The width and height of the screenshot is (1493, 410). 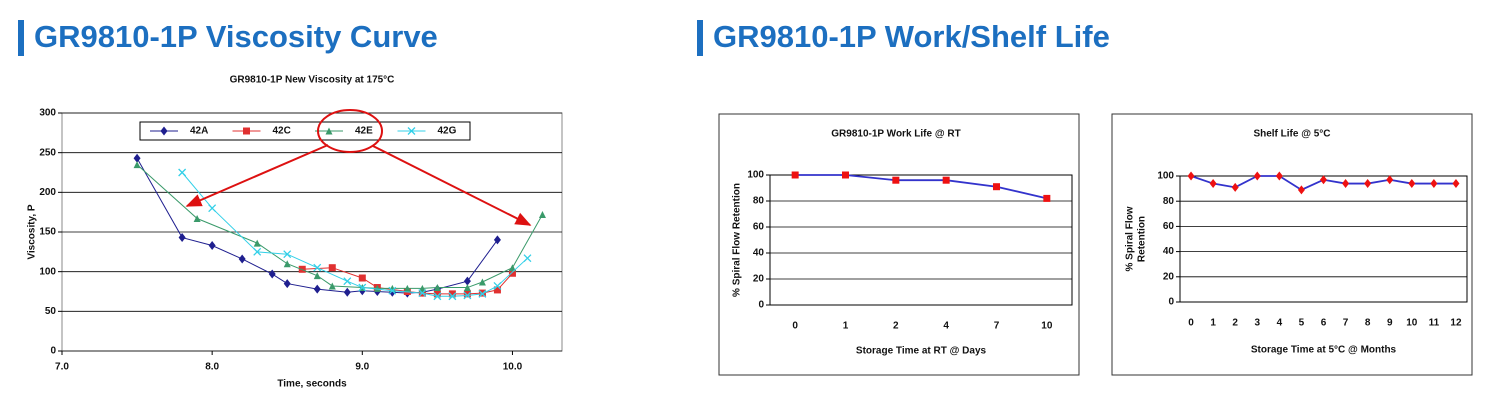 What do you see at coordinates (759, 201) in the screenshot?
I see `y-tick-label: 80` at bounding box center [759, 201].